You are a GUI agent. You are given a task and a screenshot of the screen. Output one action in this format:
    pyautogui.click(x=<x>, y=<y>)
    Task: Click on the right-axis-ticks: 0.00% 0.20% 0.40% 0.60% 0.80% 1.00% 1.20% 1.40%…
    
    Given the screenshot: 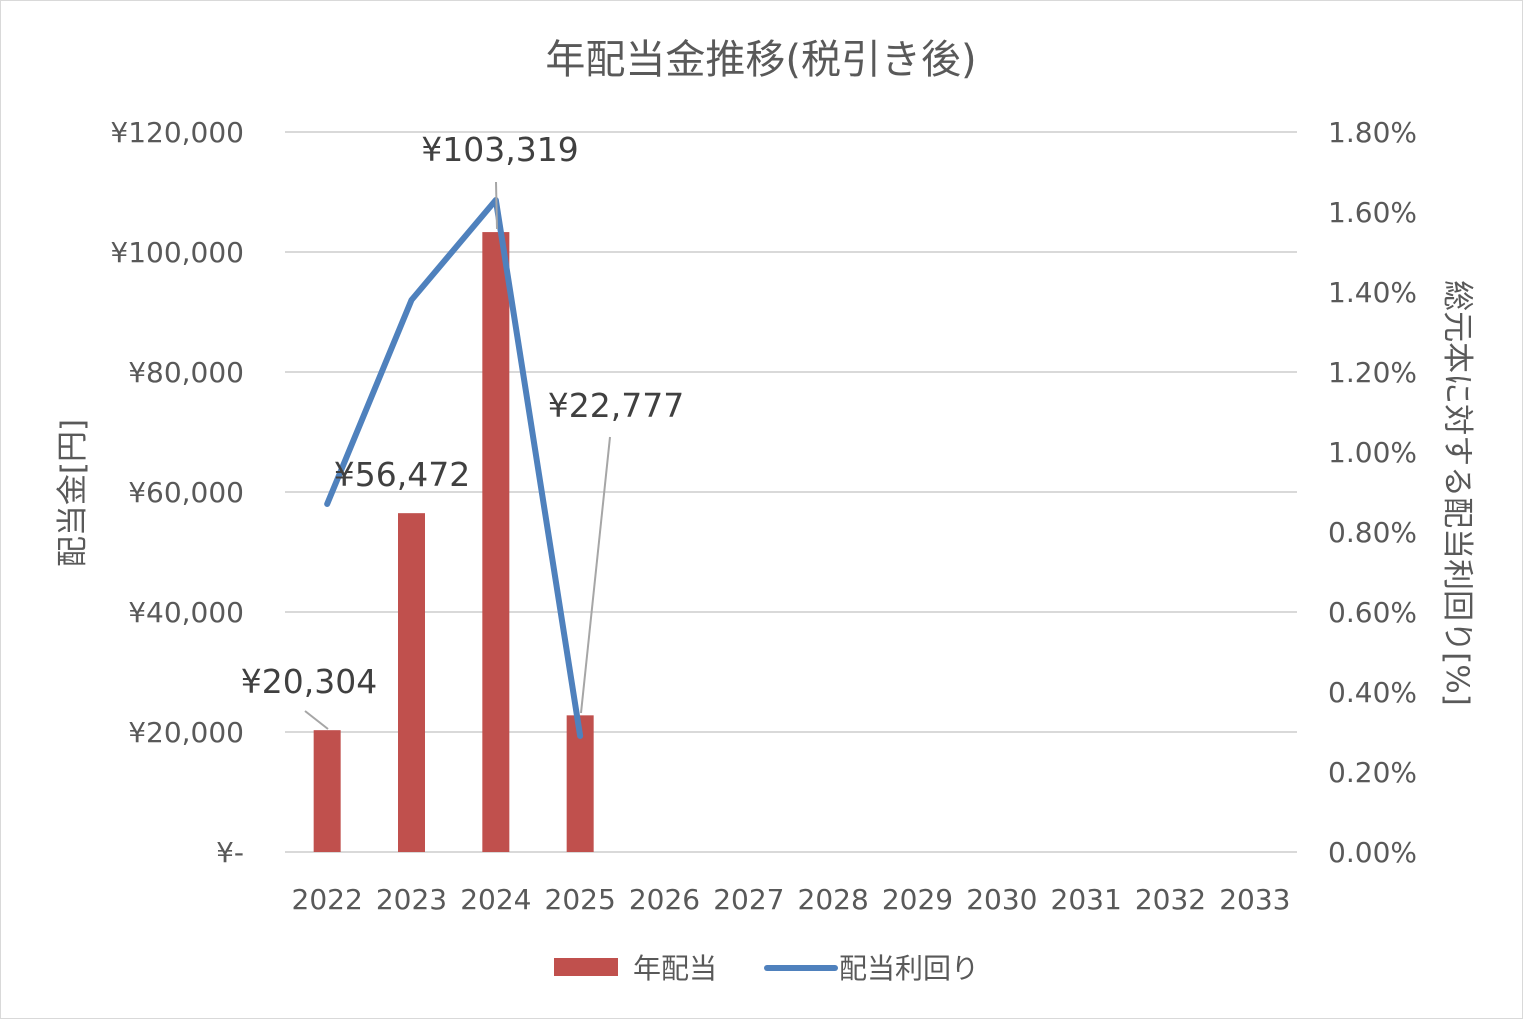 What is the action you would take?
    pyautogui.click(x=1372, y=492)
    